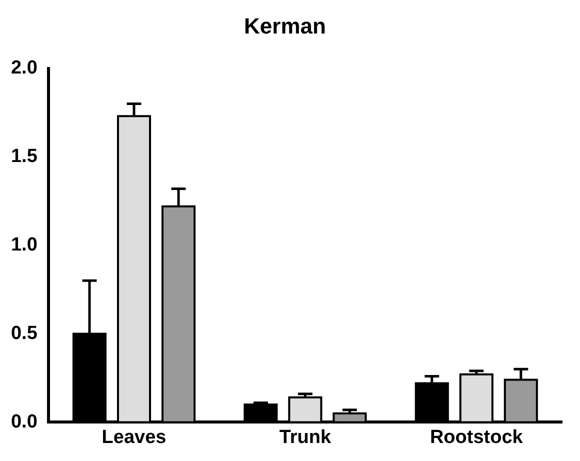 The height and width of the screenshot is (461, 580). Describe the element at coordinates (24, 245) in the screenshot. I see `y-tick-label: 1.0` at that location.